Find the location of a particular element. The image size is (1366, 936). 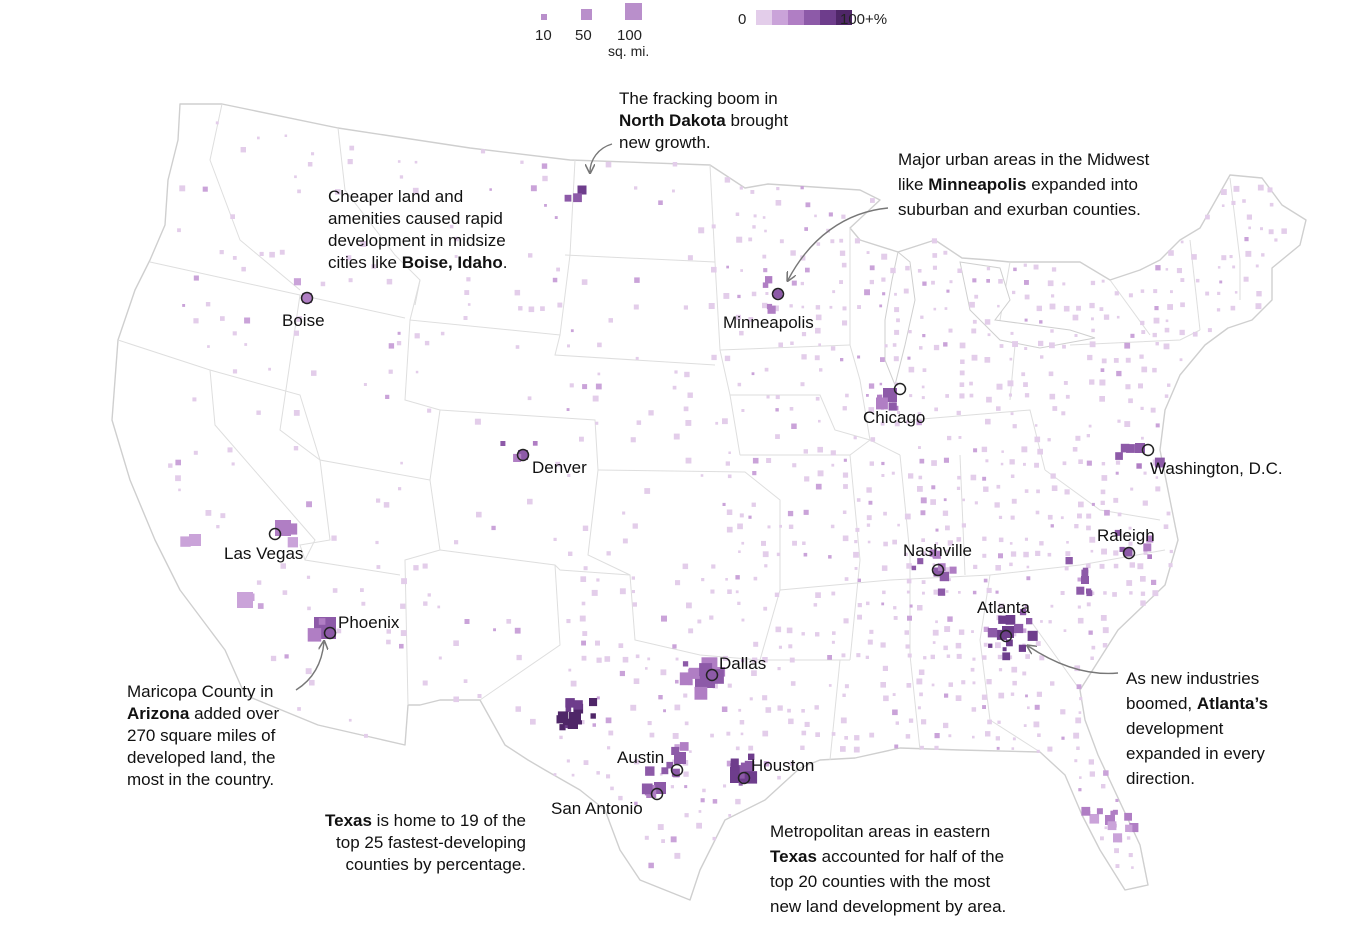

annotation-text: expanded into is located at coordinates (1082, 184).